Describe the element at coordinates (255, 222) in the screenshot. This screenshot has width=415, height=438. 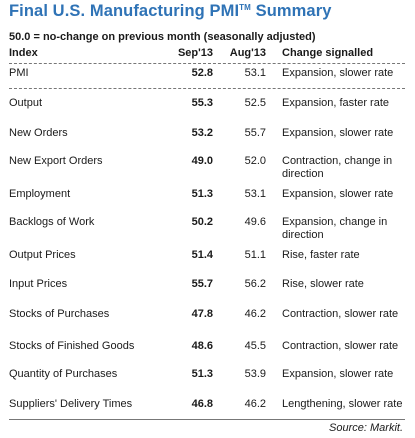
I see `row-aug-value: 49.6` at that location.